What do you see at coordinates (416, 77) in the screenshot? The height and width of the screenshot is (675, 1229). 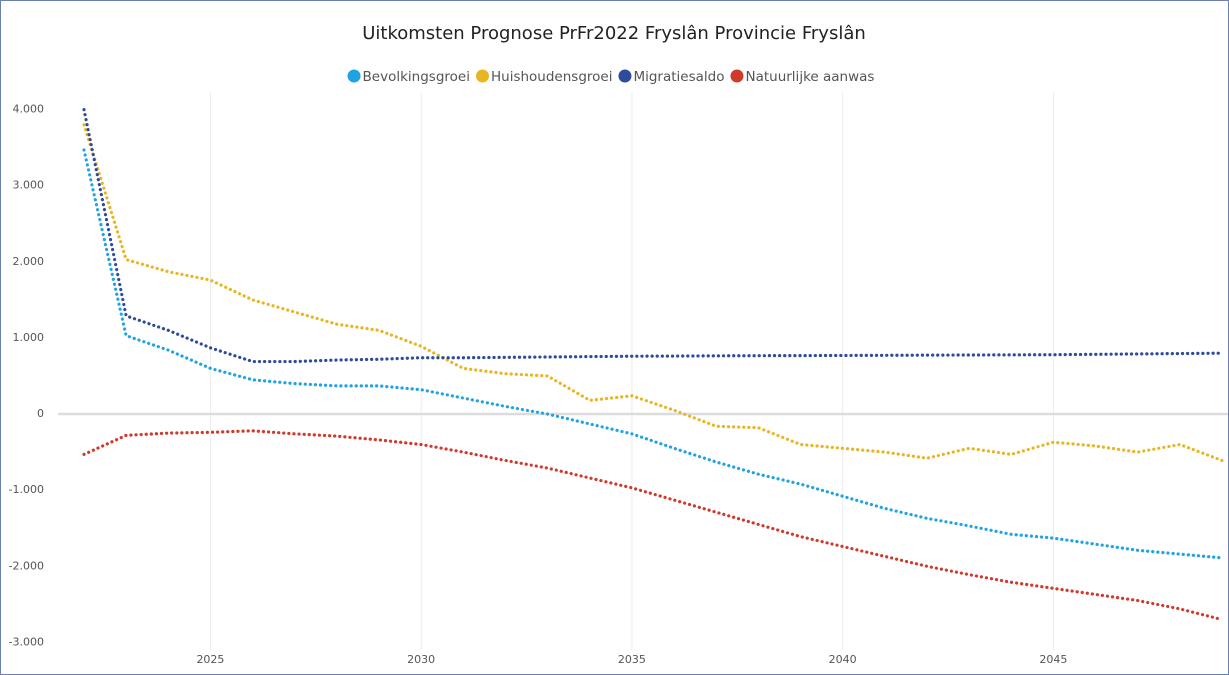 I see `legend-label: Bevolkingsgroei` at bounding box center [416, 77].